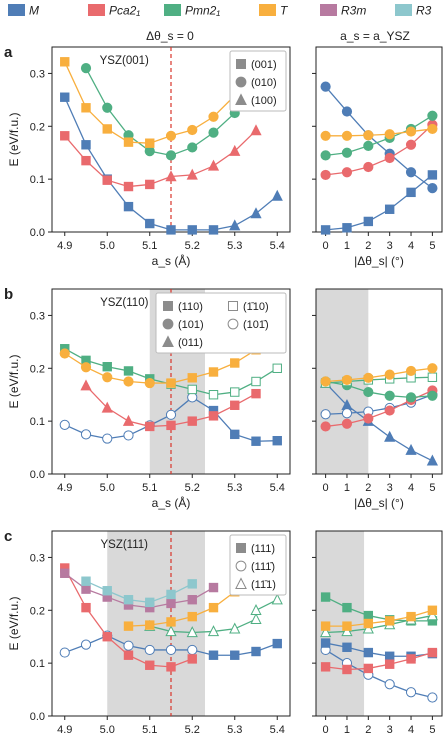 The width and height of the screenshot is (444, 735). Describe the element at coordinates (379, 132) in the screenshot. I see `series-right-line-t` at that location.